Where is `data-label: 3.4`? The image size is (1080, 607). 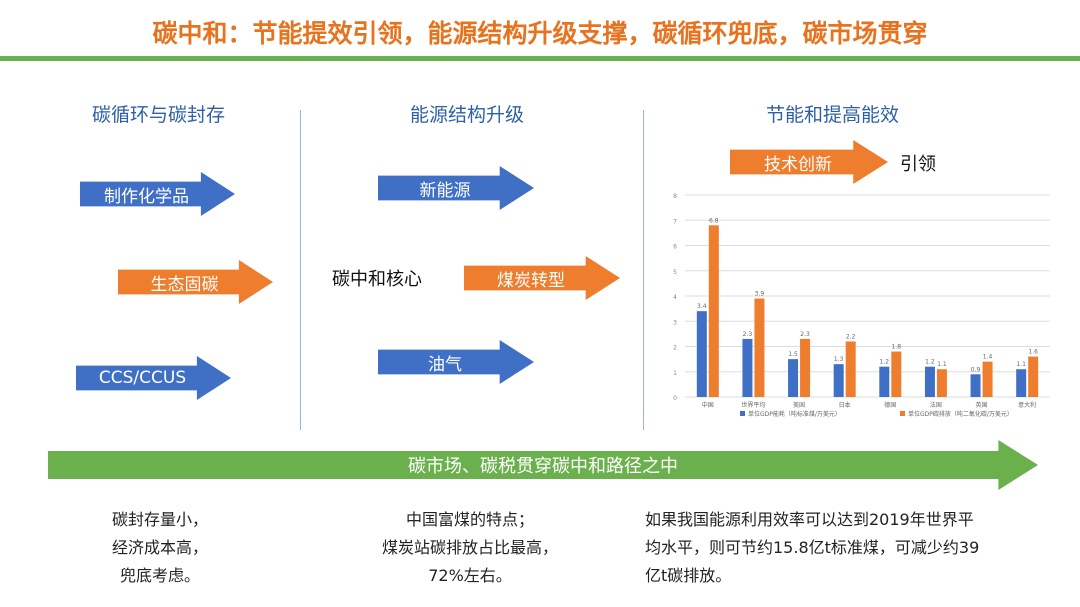 data-label: 3.4 is located at coordinates (702, 306).